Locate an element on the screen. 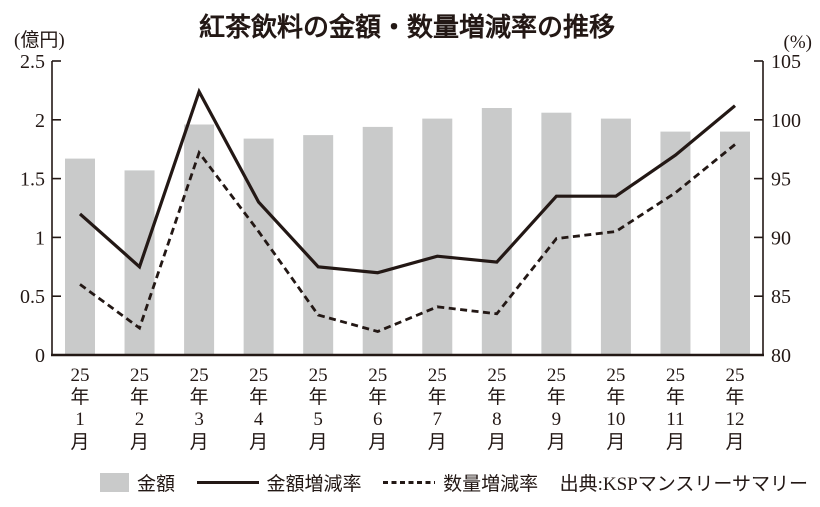 The image size is (820, 507). left-axis-tick-label: 1.5 is located at coordinates (32, 180).